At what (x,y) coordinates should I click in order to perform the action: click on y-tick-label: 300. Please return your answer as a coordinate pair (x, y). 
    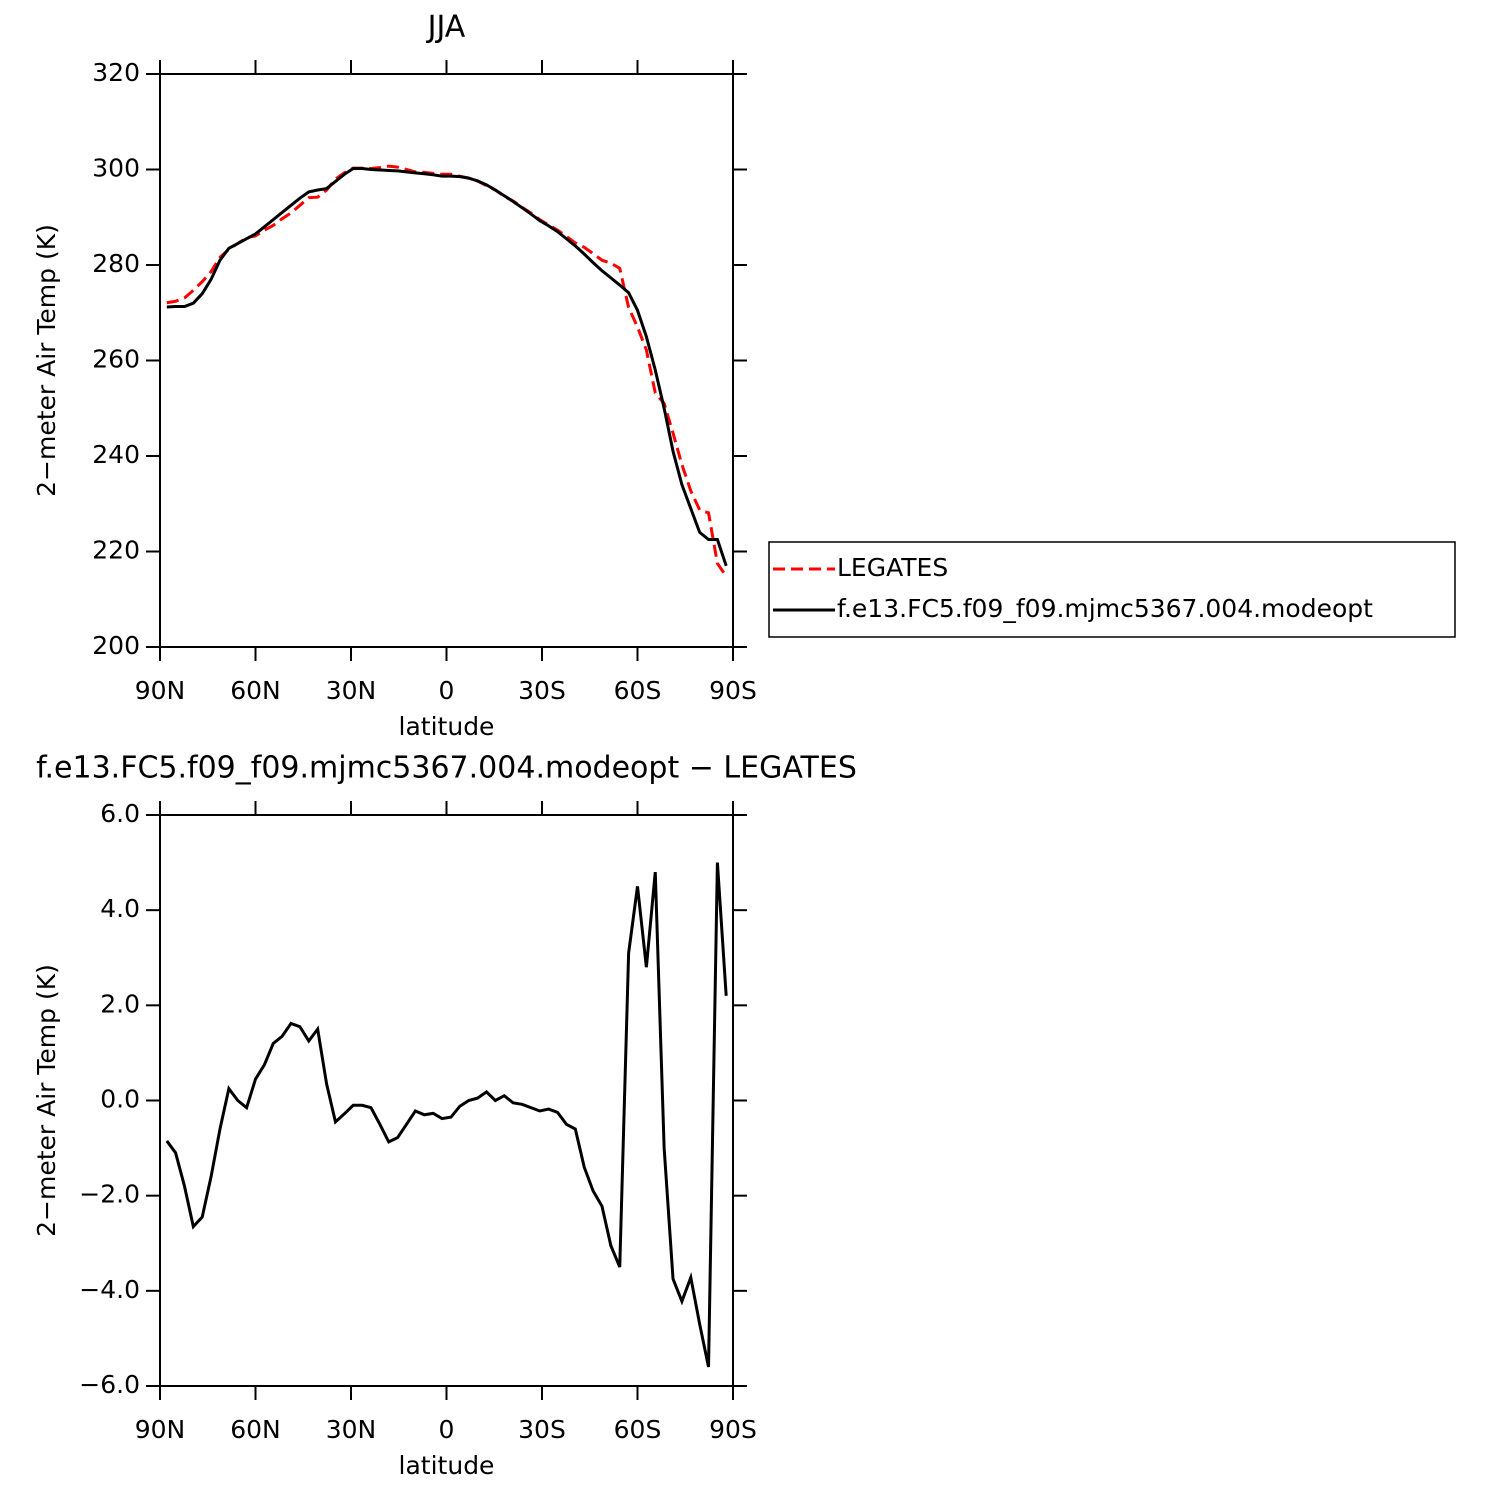
    Looking at the image, I should click on (116, 168).